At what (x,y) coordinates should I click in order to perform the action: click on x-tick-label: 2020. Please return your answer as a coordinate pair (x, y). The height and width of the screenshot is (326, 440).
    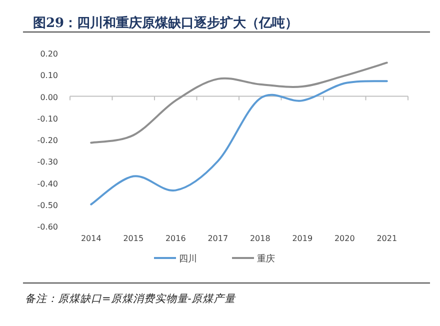
    Looking at the image, I should click on (344, 238).